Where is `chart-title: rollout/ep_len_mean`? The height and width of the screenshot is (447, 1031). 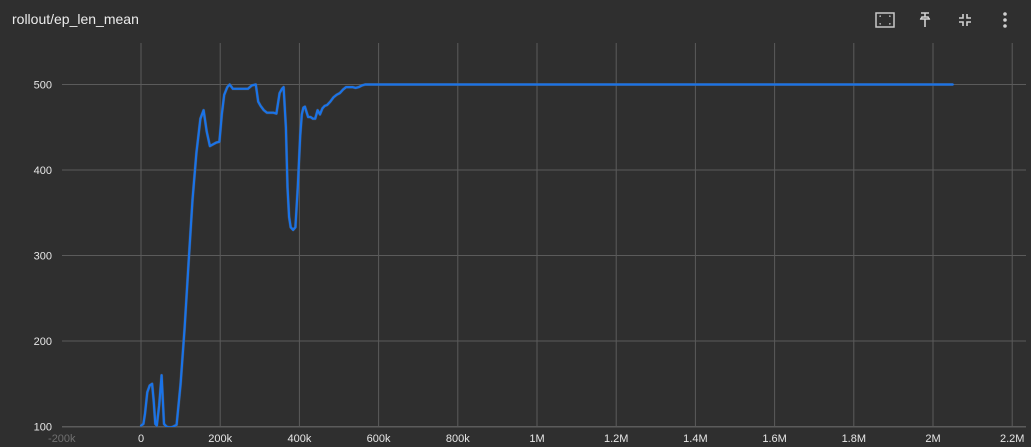
chart-title: rollout/ep_len_mean is located at coordinates (75, 19).